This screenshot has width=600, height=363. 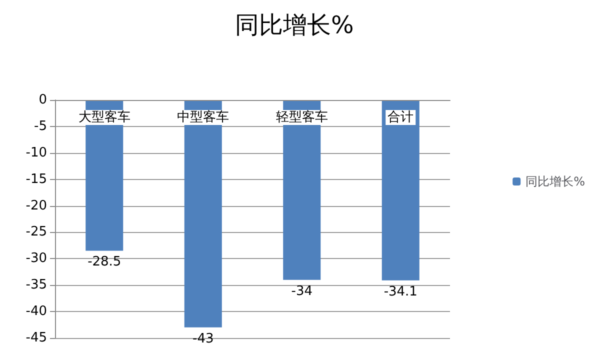 What do you see at coordinates (105, 262) in the screenshot?
I see `data-label: -28.5` at bounding box center [105, 262].